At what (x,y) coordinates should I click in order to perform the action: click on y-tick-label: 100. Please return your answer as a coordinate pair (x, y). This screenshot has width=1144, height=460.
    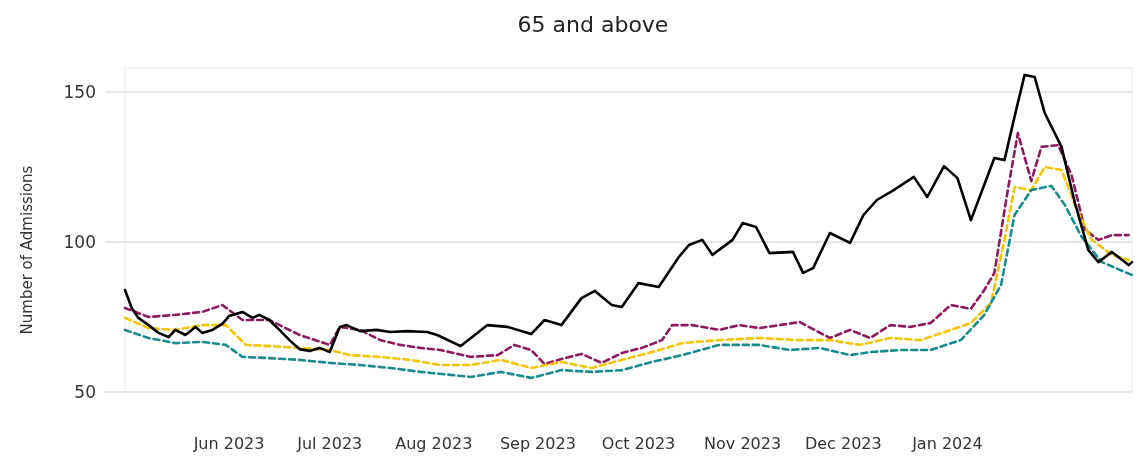
    Looking at the image, I should click on (79, 241).